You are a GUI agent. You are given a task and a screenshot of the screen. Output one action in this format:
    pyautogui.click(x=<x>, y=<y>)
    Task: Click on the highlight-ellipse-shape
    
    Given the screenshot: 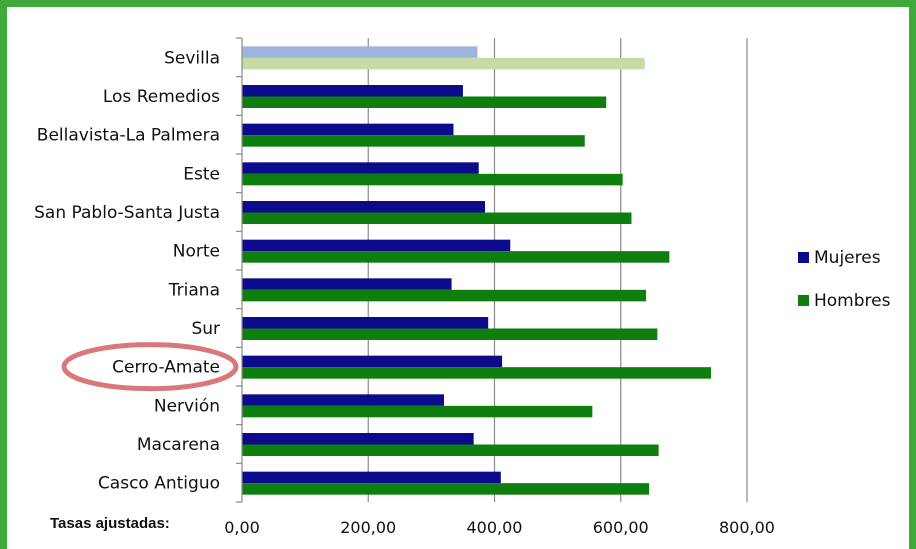 What is the action you would take?
    pyautogui.click(x=150, y=367)
    